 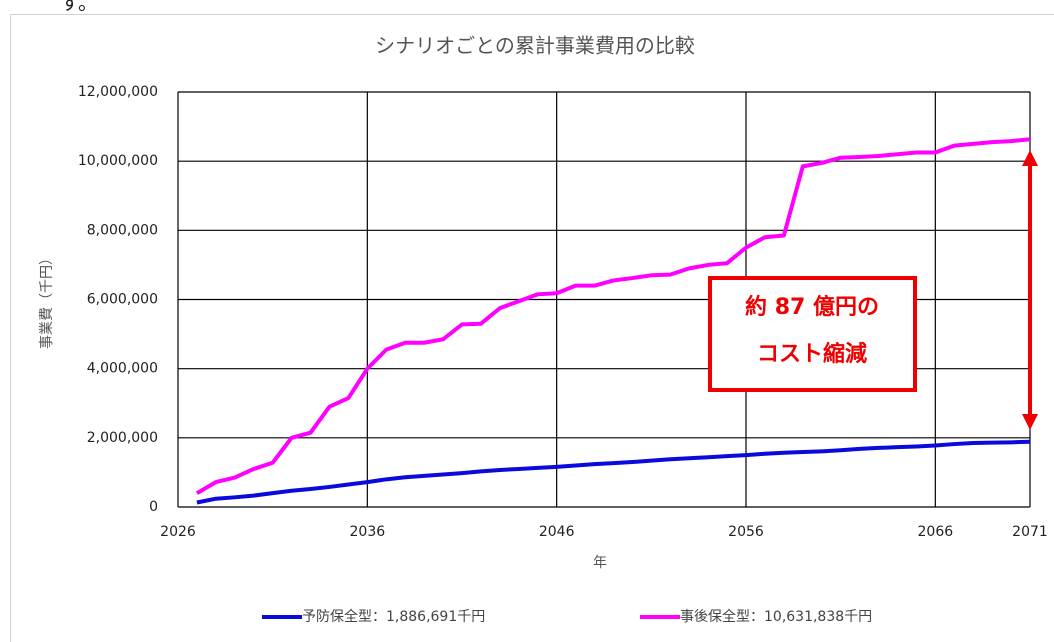 I want to click on y-tick-label: 12,000,000, so click(x=118, y=92).